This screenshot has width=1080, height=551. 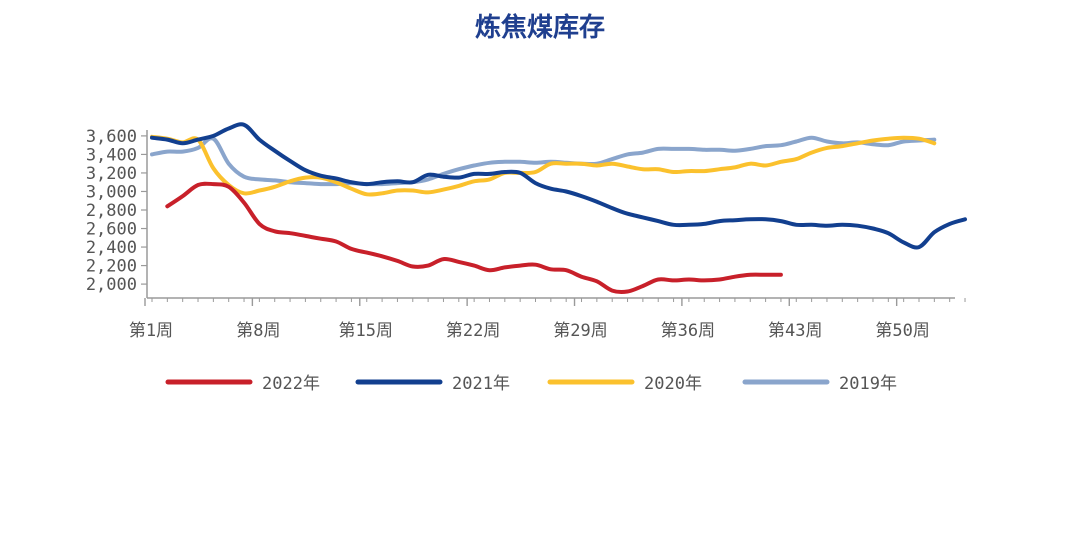 What do you see at coordinates (111, 192) in the screenshot?
I see `y-tick-label: 3,000` at bounding box center [111, 192].